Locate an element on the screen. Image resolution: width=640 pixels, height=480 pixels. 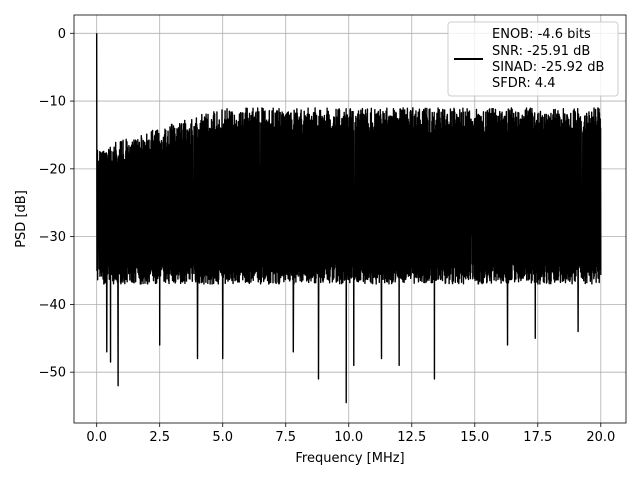
y-tick-label: −20 is located at coordinates (52, 169).